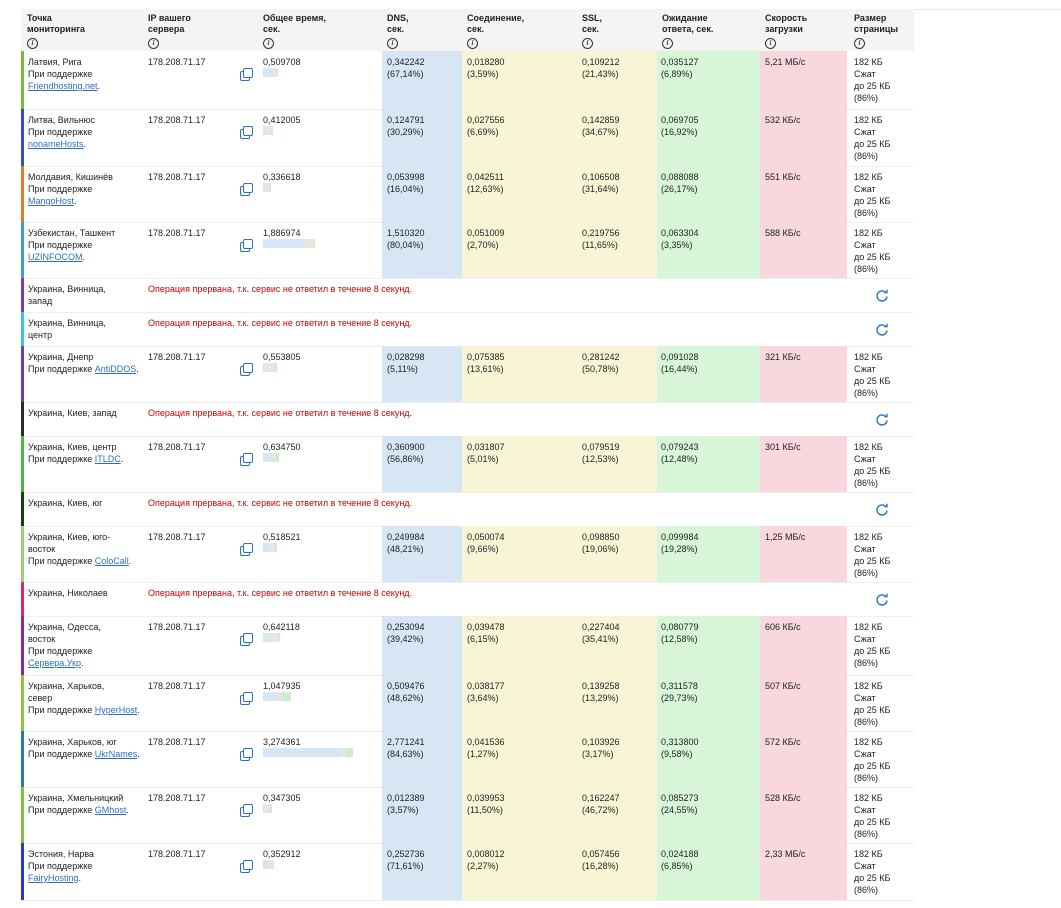 This screenshot has height=908, width=1061. I want to click on page-size-line: до 25 КБ, so click(872, 201).